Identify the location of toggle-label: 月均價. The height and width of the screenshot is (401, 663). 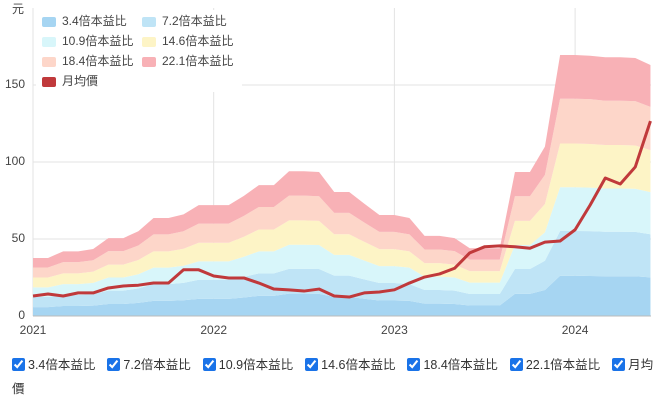
(333, 377).